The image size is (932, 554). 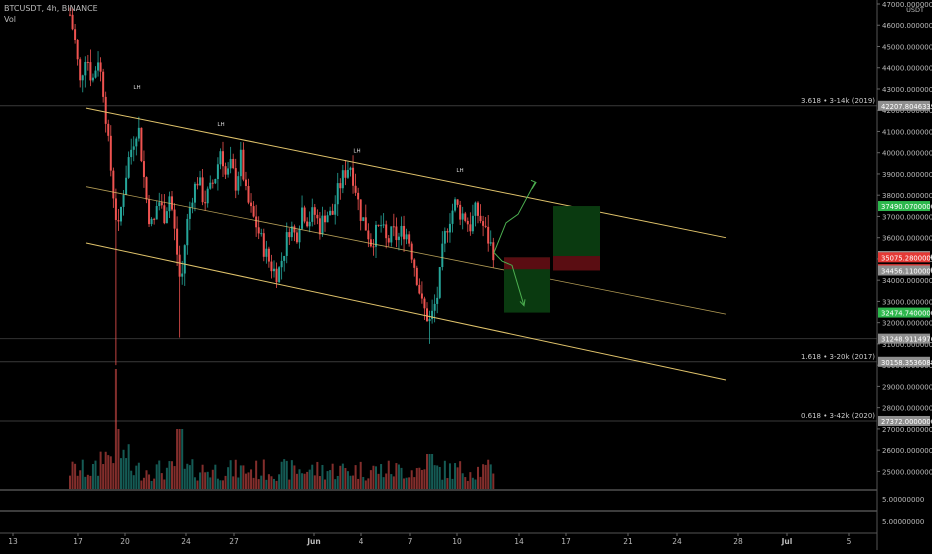 I want to click on time-axis: 13 17 20 24 27 Jun 4 7 10 14 17 21 24 28 Jul 5, so click(x=438, y=539).